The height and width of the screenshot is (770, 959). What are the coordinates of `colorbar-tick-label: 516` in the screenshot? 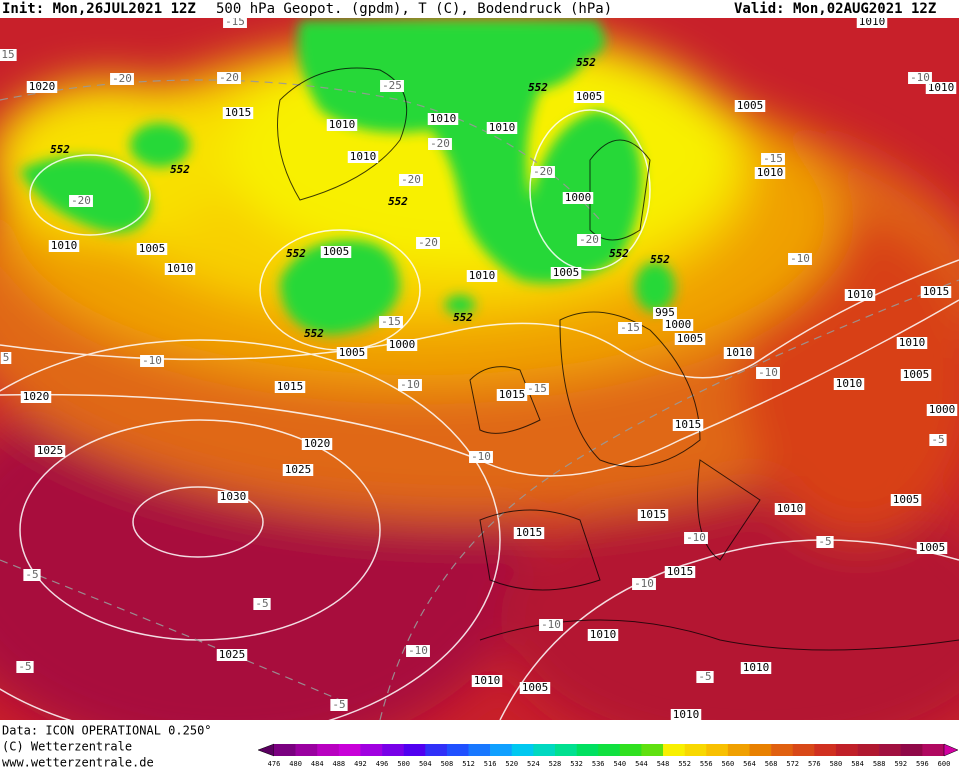 It's located at (490, 764).